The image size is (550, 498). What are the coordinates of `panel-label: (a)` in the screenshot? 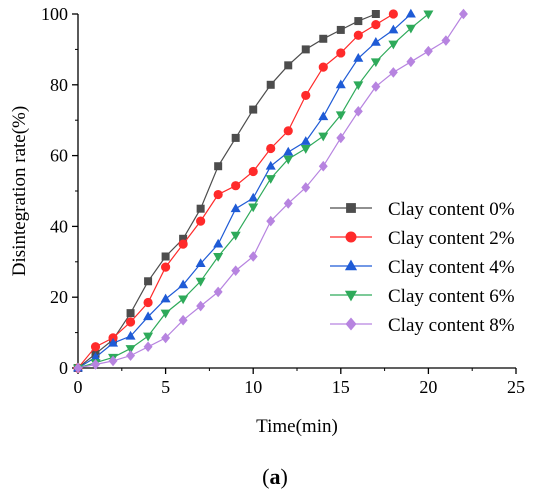 It's located at (275, 476).